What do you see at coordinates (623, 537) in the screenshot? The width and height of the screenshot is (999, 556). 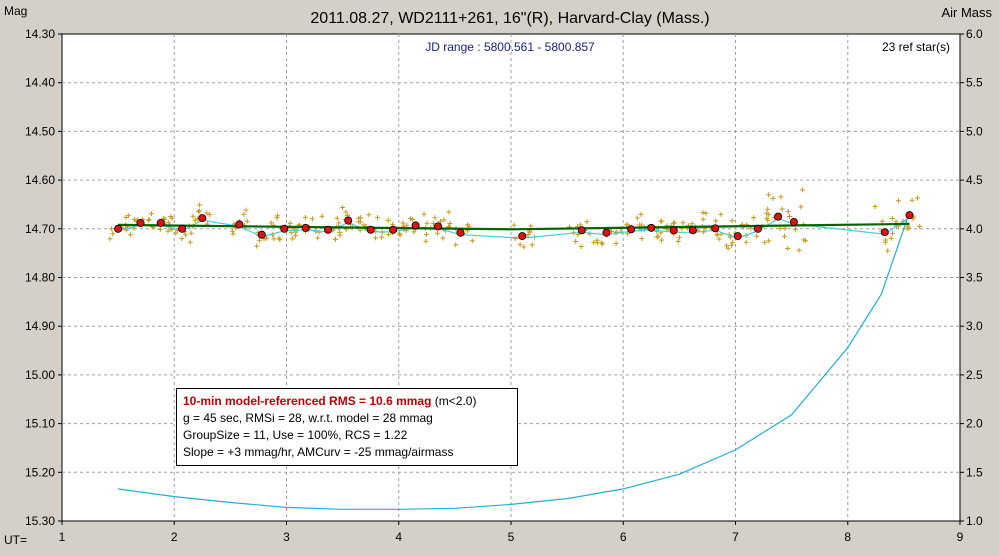 I see `x-tick-label: 6` at bounding box center [623, 537].